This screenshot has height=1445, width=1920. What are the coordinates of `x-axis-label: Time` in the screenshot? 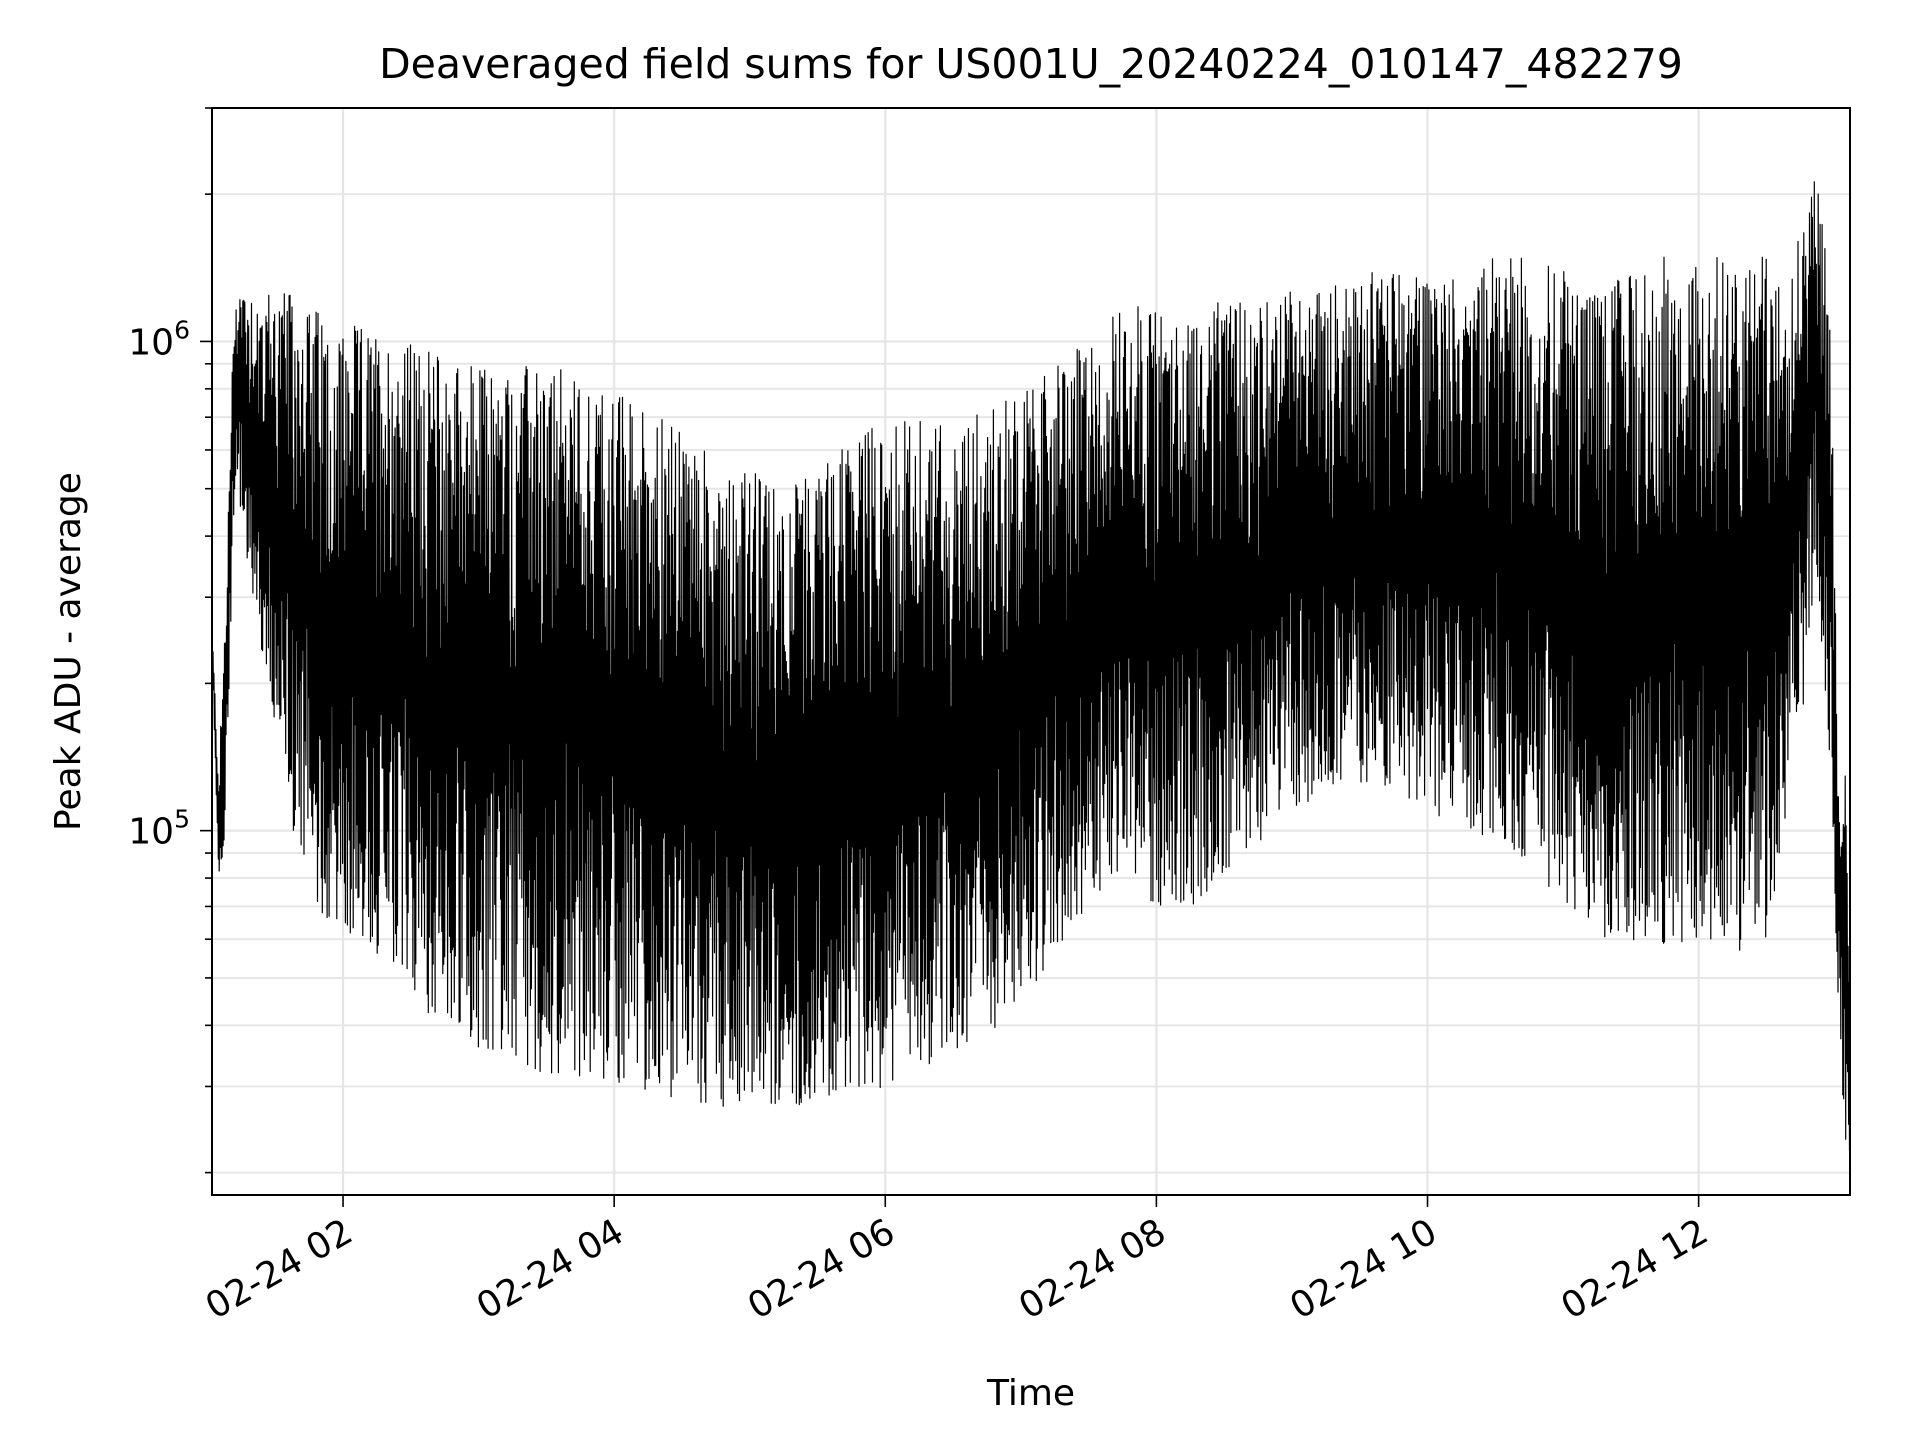 It's located at (1030, 1393).